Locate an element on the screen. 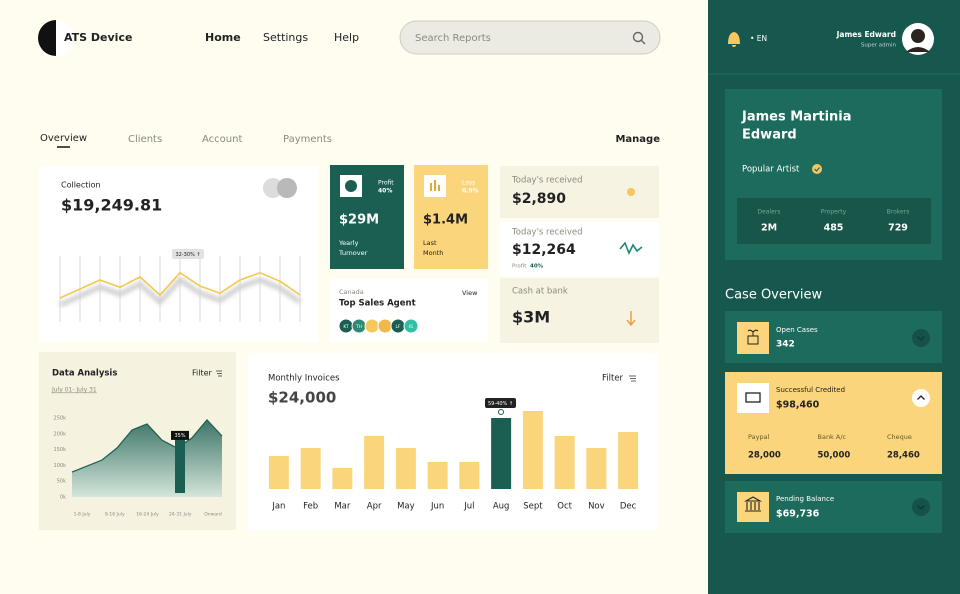  x-tick-label: Onward is located at coordinates (213, 515).